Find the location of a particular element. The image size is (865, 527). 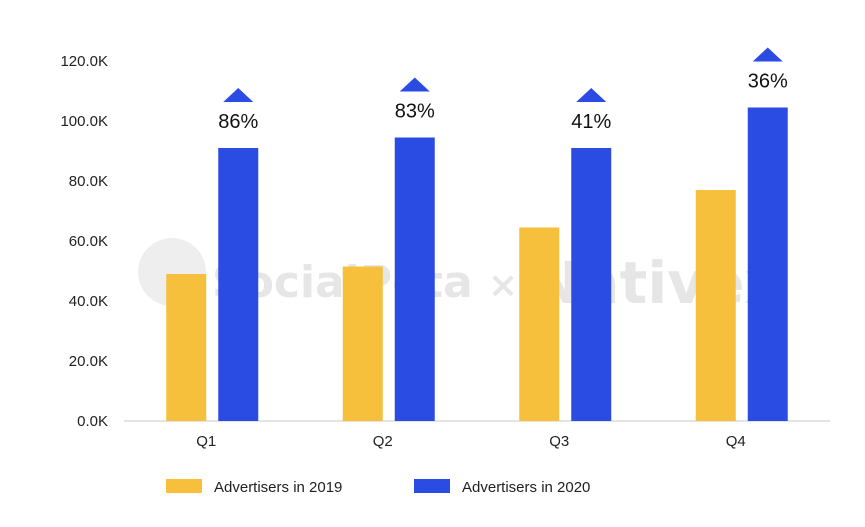

legend: Advertisers in 2019 Advertisers in 2020 is located at coordinates (378, 487).